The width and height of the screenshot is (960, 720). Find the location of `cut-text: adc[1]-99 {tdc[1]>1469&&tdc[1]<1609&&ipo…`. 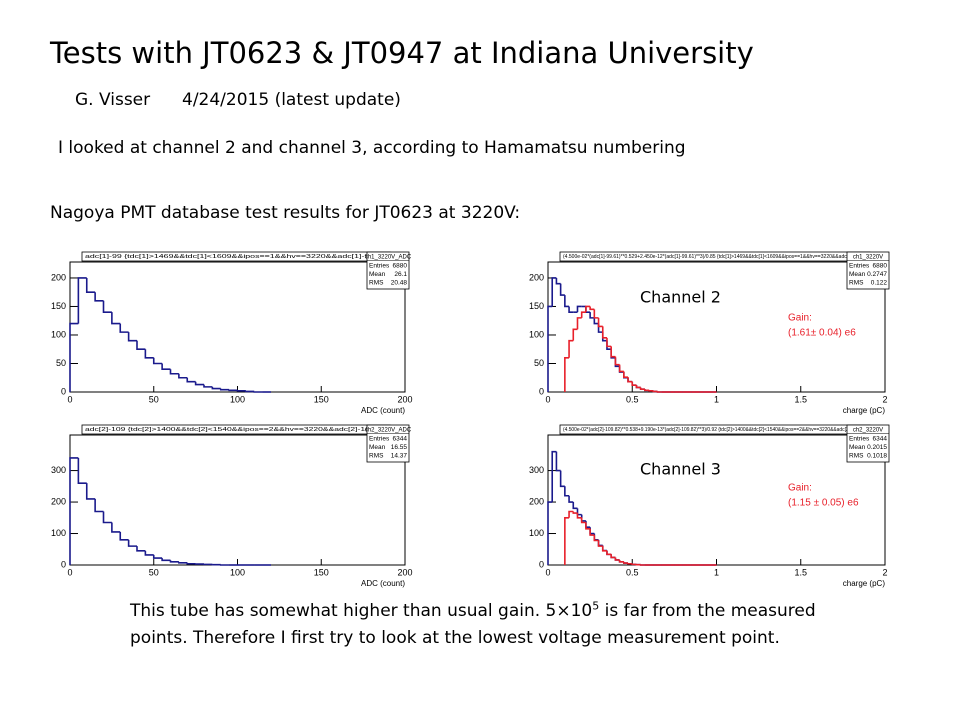

cut-text: adc[1]-99 {tdc[1]>1469&&tdc[1]<1609&&ipo… is located at coordinates (236, 257).